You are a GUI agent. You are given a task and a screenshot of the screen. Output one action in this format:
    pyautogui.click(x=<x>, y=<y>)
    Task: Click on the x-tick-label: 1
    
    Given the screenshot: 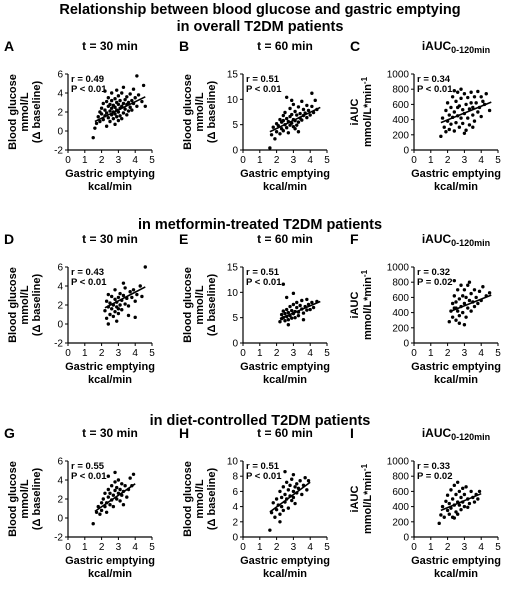 What is the action you would take?
    pyautogui.click(x=260, y=353)
    